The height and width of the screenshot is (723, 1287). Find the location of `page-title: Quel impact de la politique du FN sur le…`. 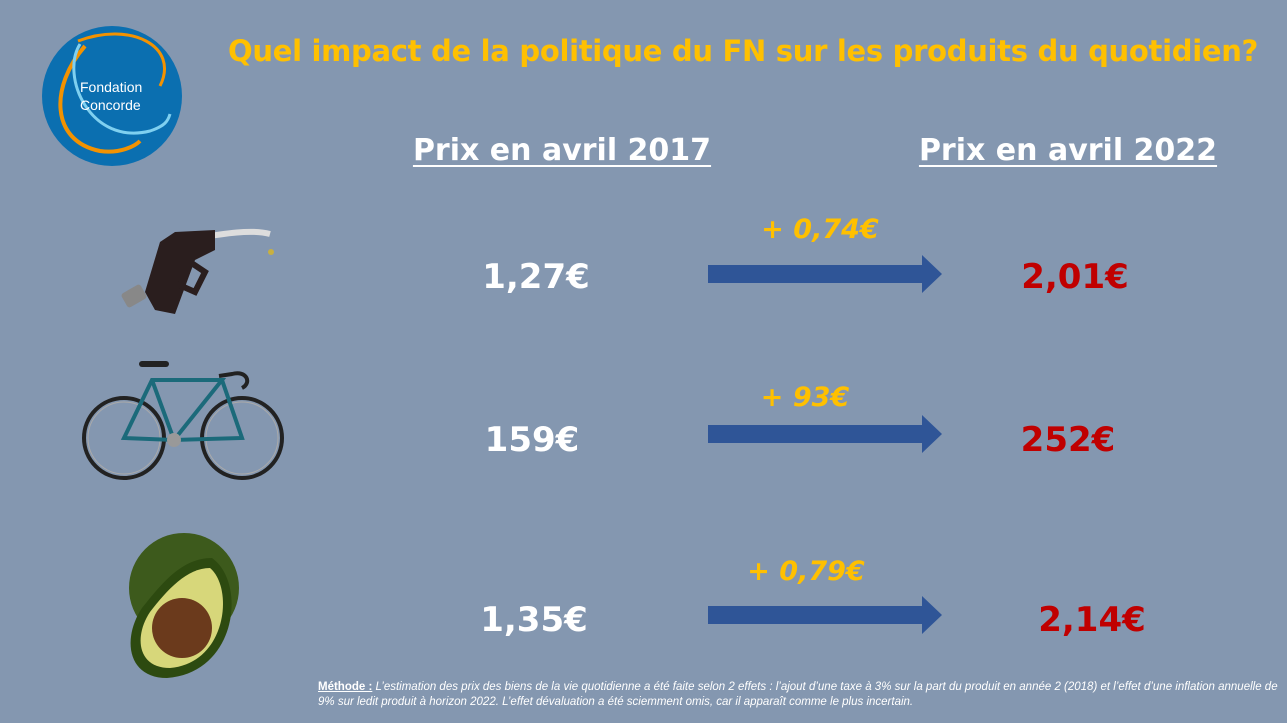

page-title: Quel impact de la politique du FN sur le… is located at coordinates (743, 51).